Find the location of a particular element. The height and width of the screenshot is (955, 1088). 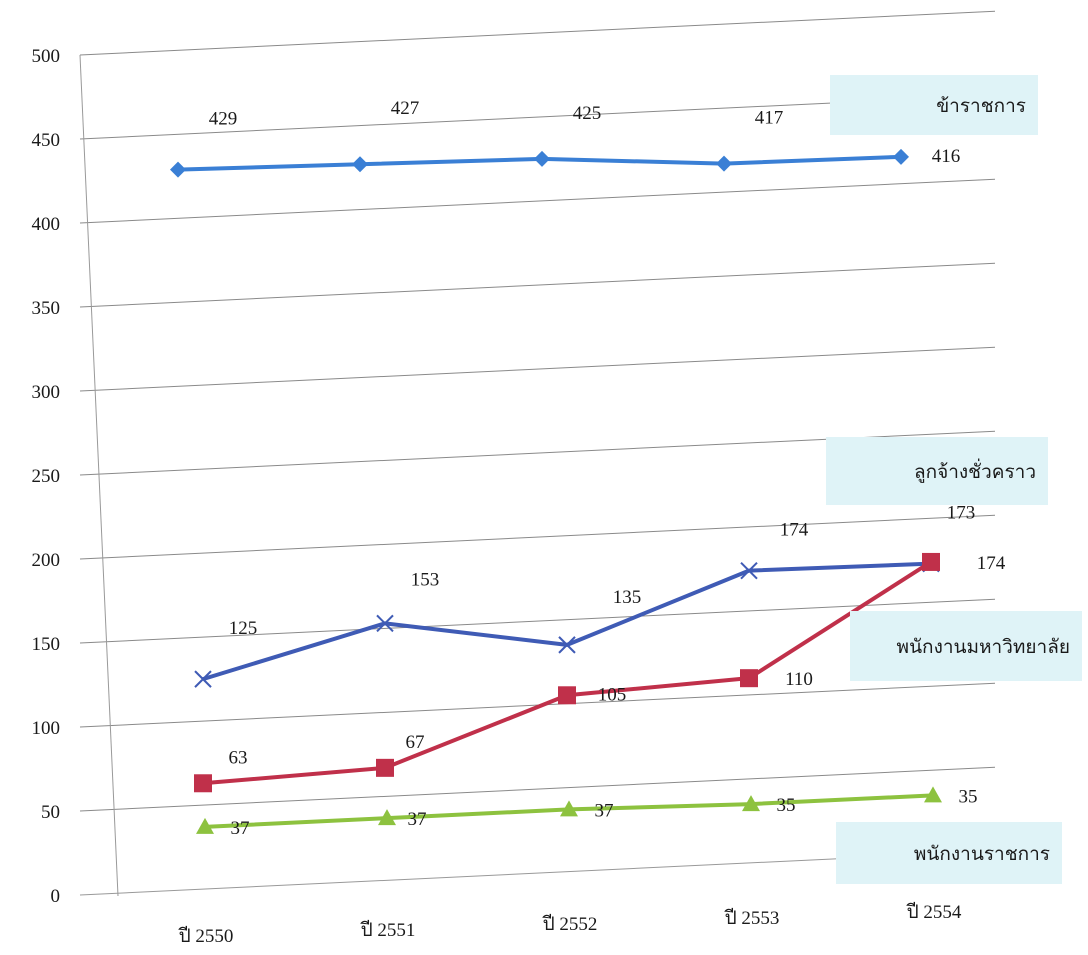

legend-item: พนักงานมหาวิทยาลัย is located at coordinates (966, 646).